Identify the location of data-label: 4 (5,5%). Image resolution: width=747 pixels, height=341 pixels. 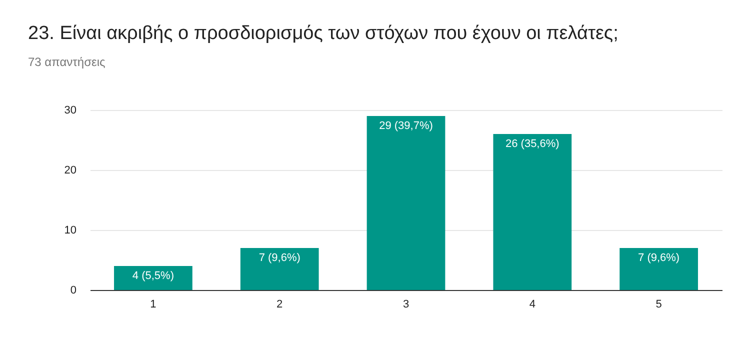
(153, 276).